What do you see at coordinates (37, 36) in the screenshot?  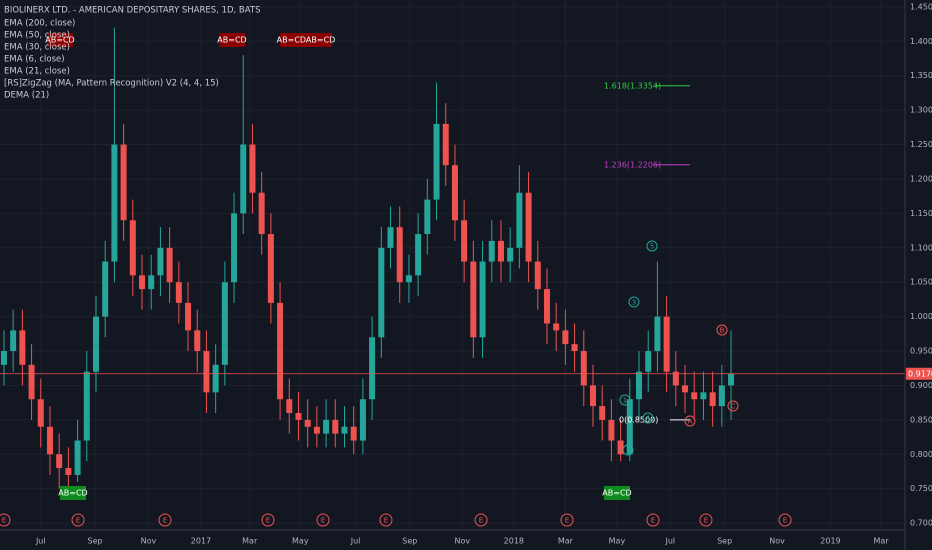 I see `legend-entry: EMA (50, close)` at bounding box center [37, 36].